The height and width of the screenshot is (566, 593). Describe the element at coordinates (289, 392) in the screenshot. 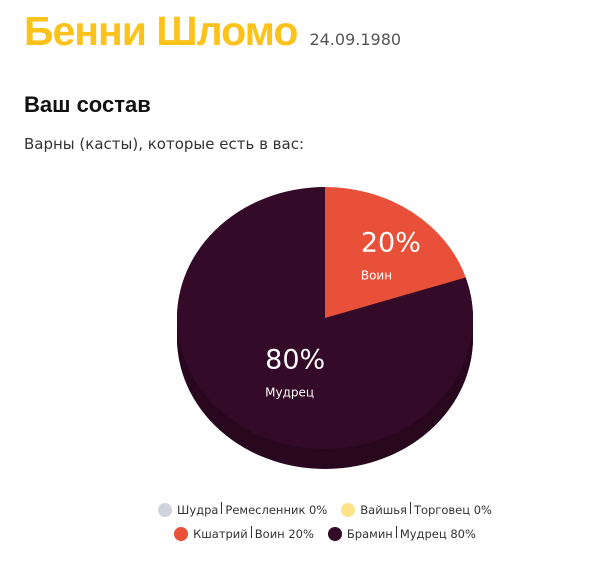

I see `slice-label: Мудрец` at that location.